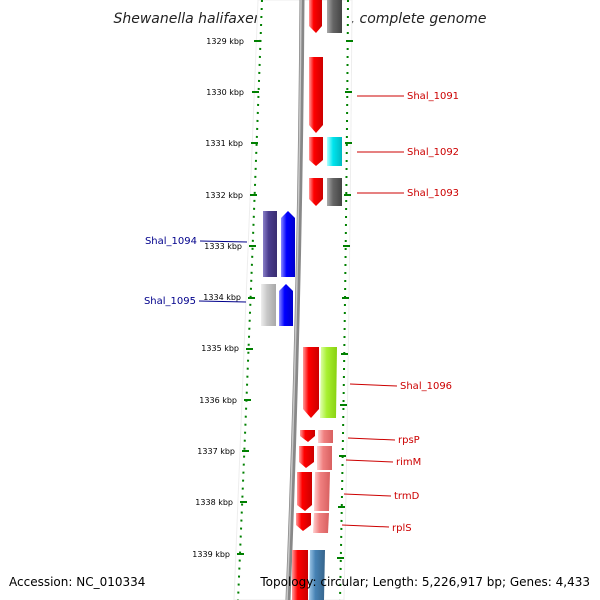 This screenshot has width=600, height=600. I want to click on tick-1338: 1338 kbp, so click(221, 502).